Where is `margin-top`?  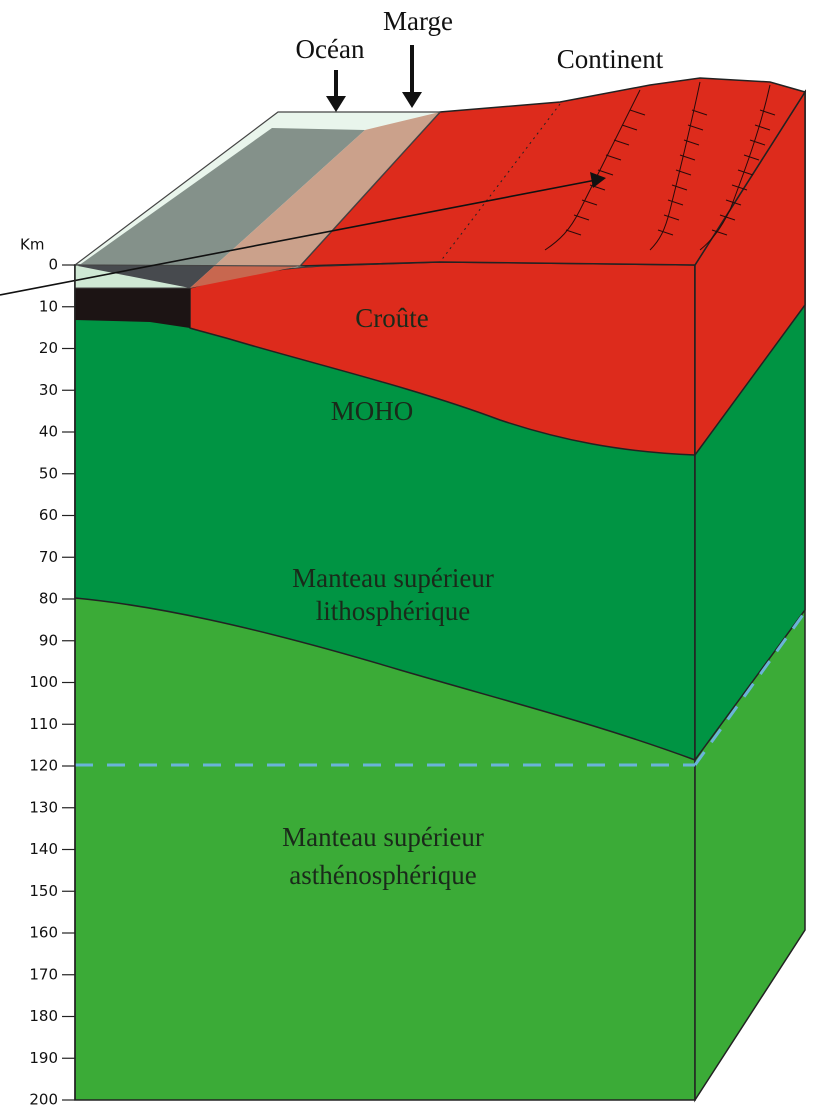 margin-top is located at coordinates (315, 200).